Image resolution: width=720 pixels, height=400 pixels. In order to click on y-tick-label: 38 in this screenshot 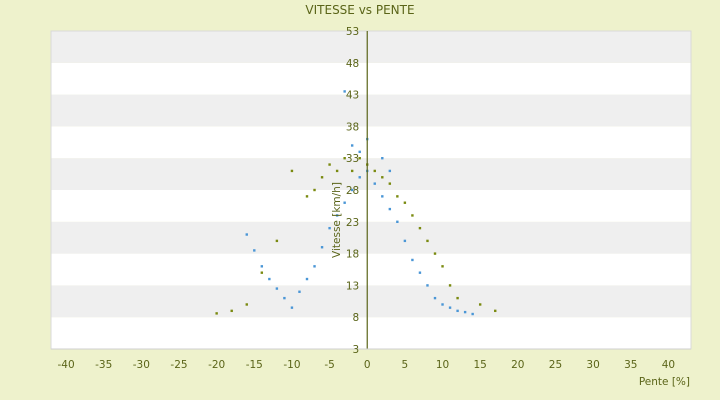, I will do `click(352, 127)`.